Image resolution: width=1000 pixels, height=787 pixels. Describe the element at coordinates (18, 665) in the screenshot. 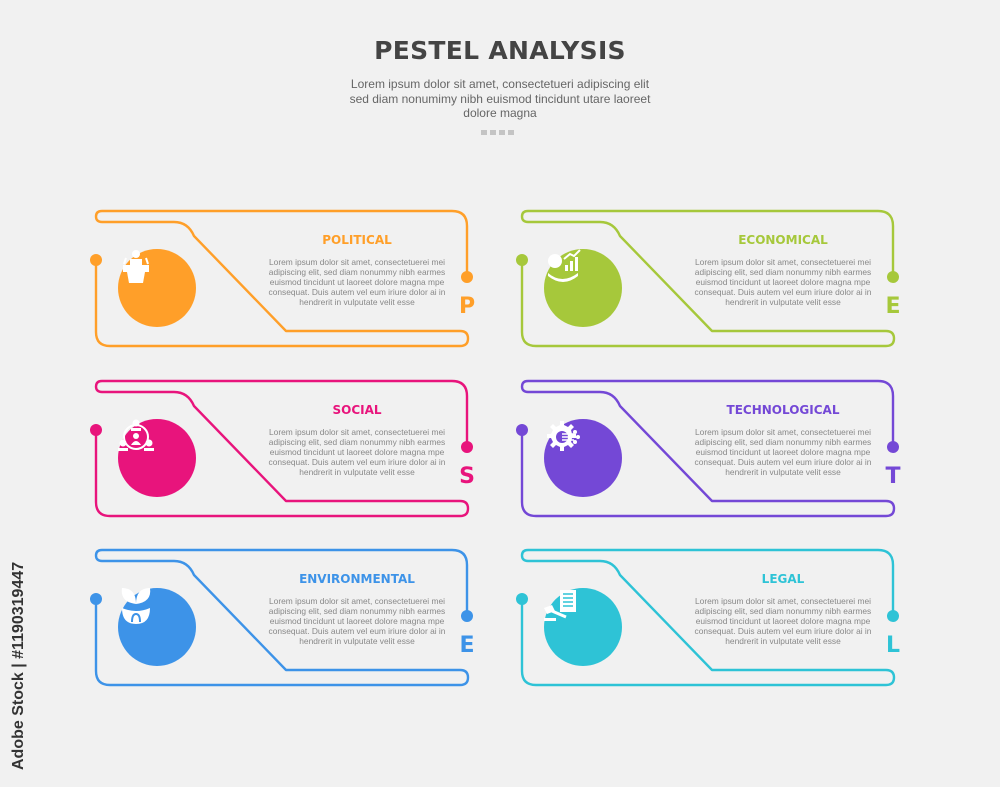

I see `watermark-text: Adobe Stock | #1190319447` at that location.